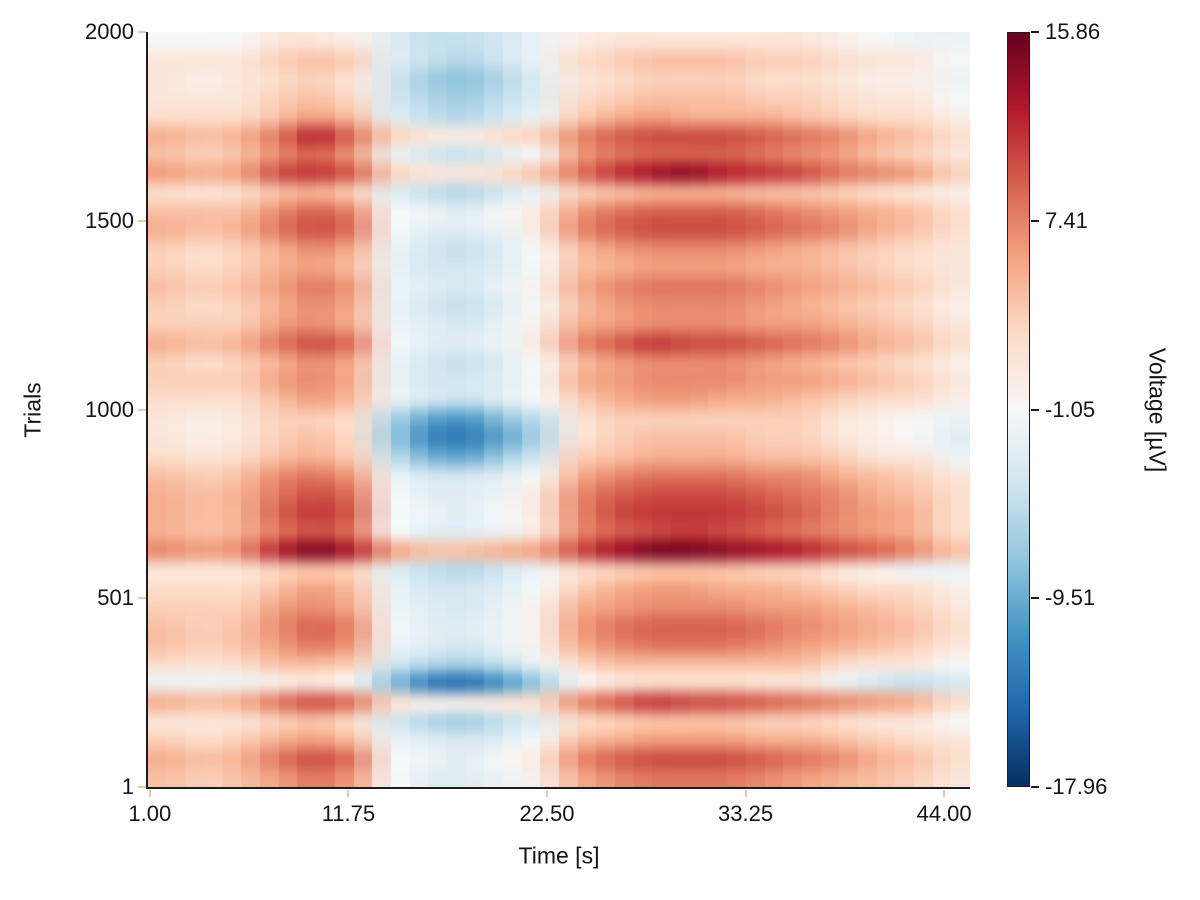  What do you see at coordinates (115, 598) in the screenshot?
I see `y-tick-label: 501` at bounding box center [115, 598].